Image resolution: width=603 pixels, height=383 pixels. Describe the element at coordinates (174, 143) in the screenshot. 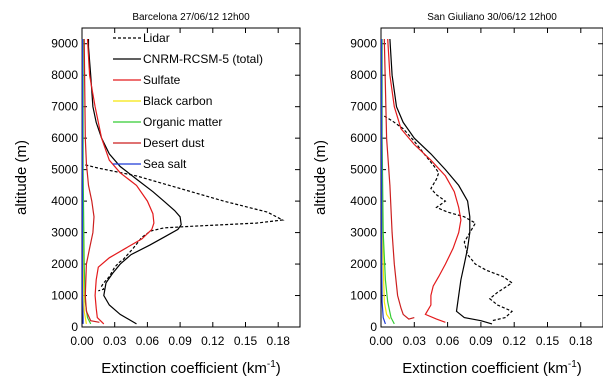

I see `legend-label: Desert dust` at that location.